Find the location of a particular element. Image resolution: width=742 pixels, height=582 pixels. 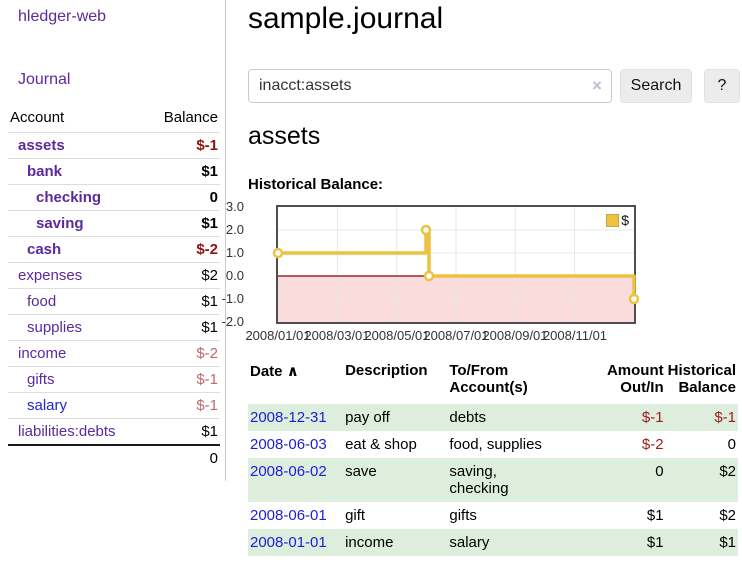

help-button: ? is located at coordinates (722, 86).